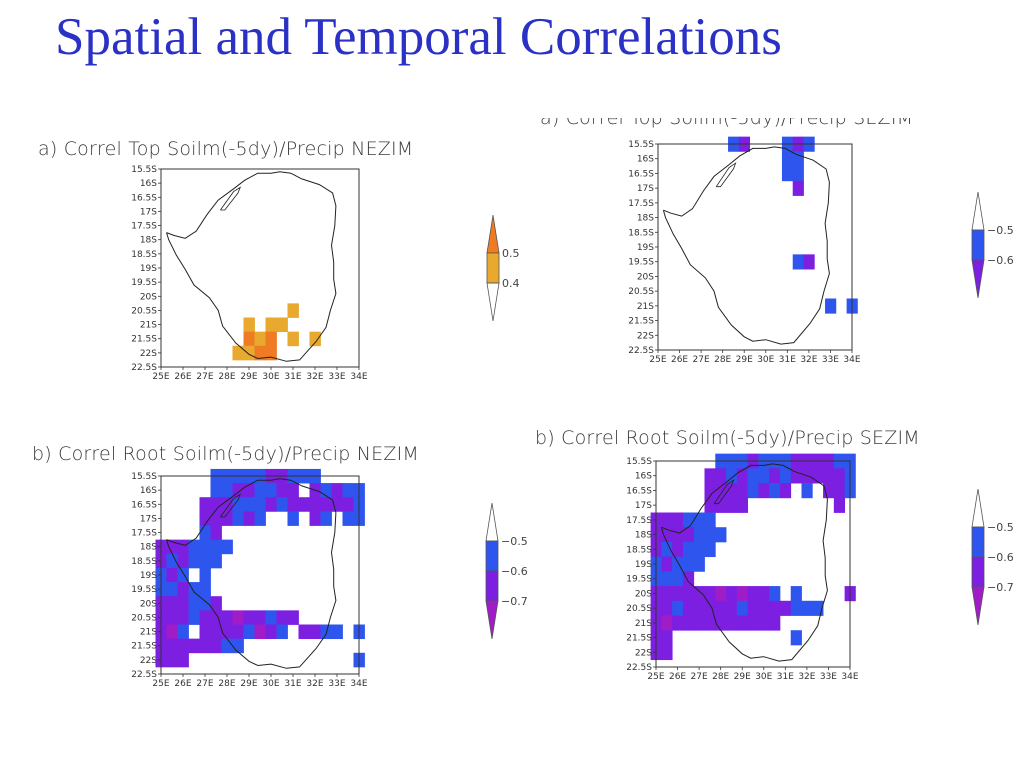 This screenshot has width=1024, height=768. What do you see at coordinates (726, 123) in the screenshot?
I see `chart-title: a) Correl Top Soilm(-5dy)/Precip SEZIM` at bounding box center [726, 123].